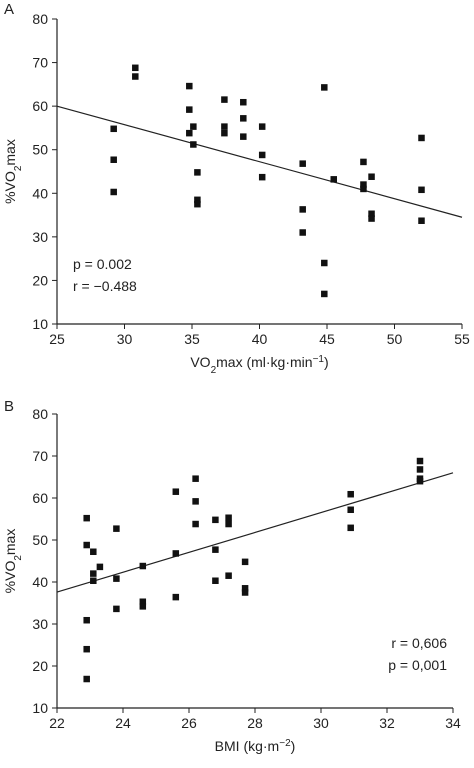 Image resolution: width=474 pixels, height=768 pixels. Describe the element at coordinates (40, 582) in the screenshot. I see `y-tick-label: 40` at that location.